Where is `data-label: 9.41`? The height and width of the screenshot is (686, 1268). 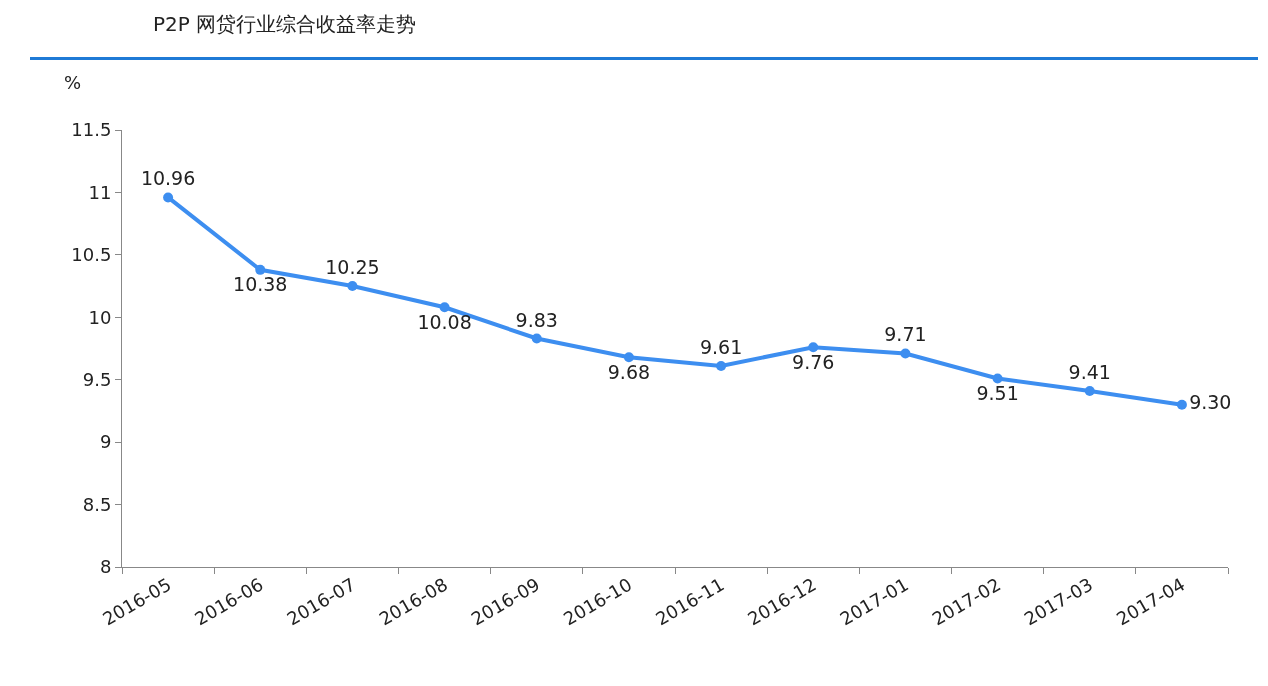 data-label: 9.41 is located at coordinates (1089, 371).